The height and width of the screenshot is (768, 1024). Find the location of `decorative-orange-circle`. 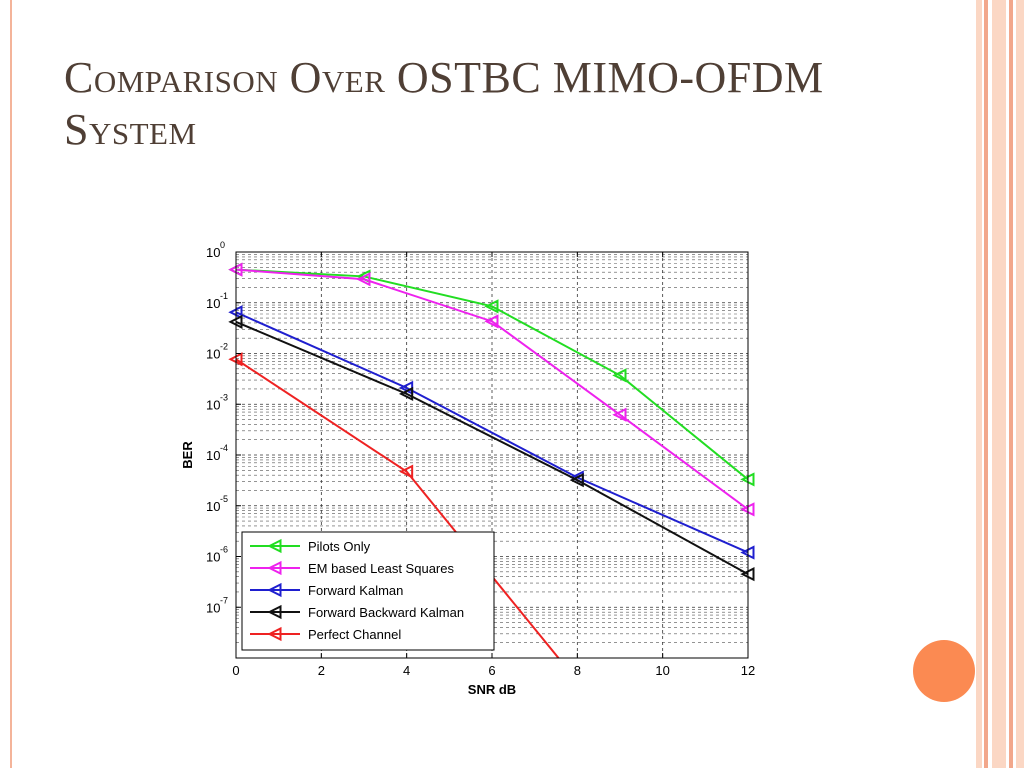

decorative-orange-circle is located at coordinates (944, 671).